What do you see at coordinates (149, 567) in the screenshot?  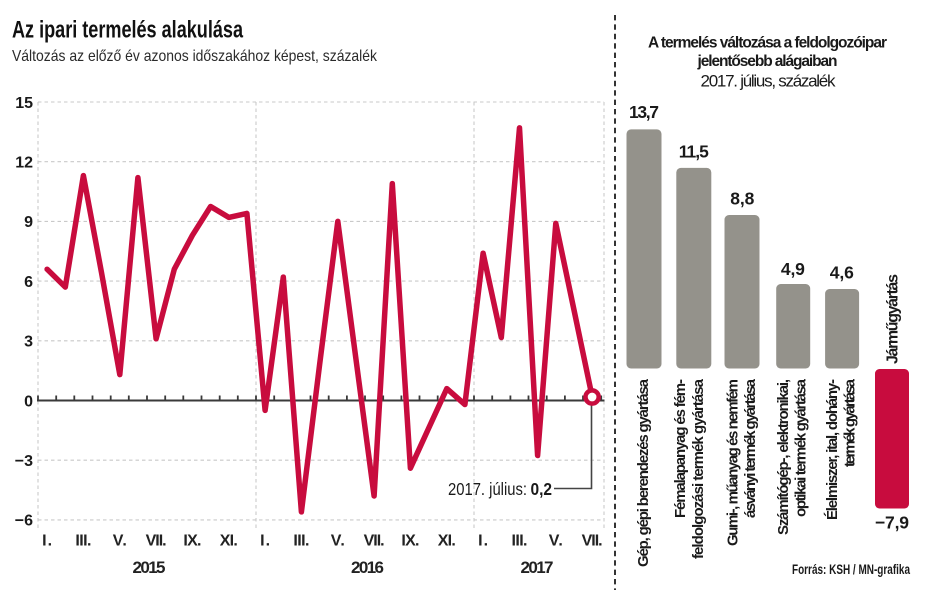 I see `svg-text: 2015` at bounding box center [149, 567].